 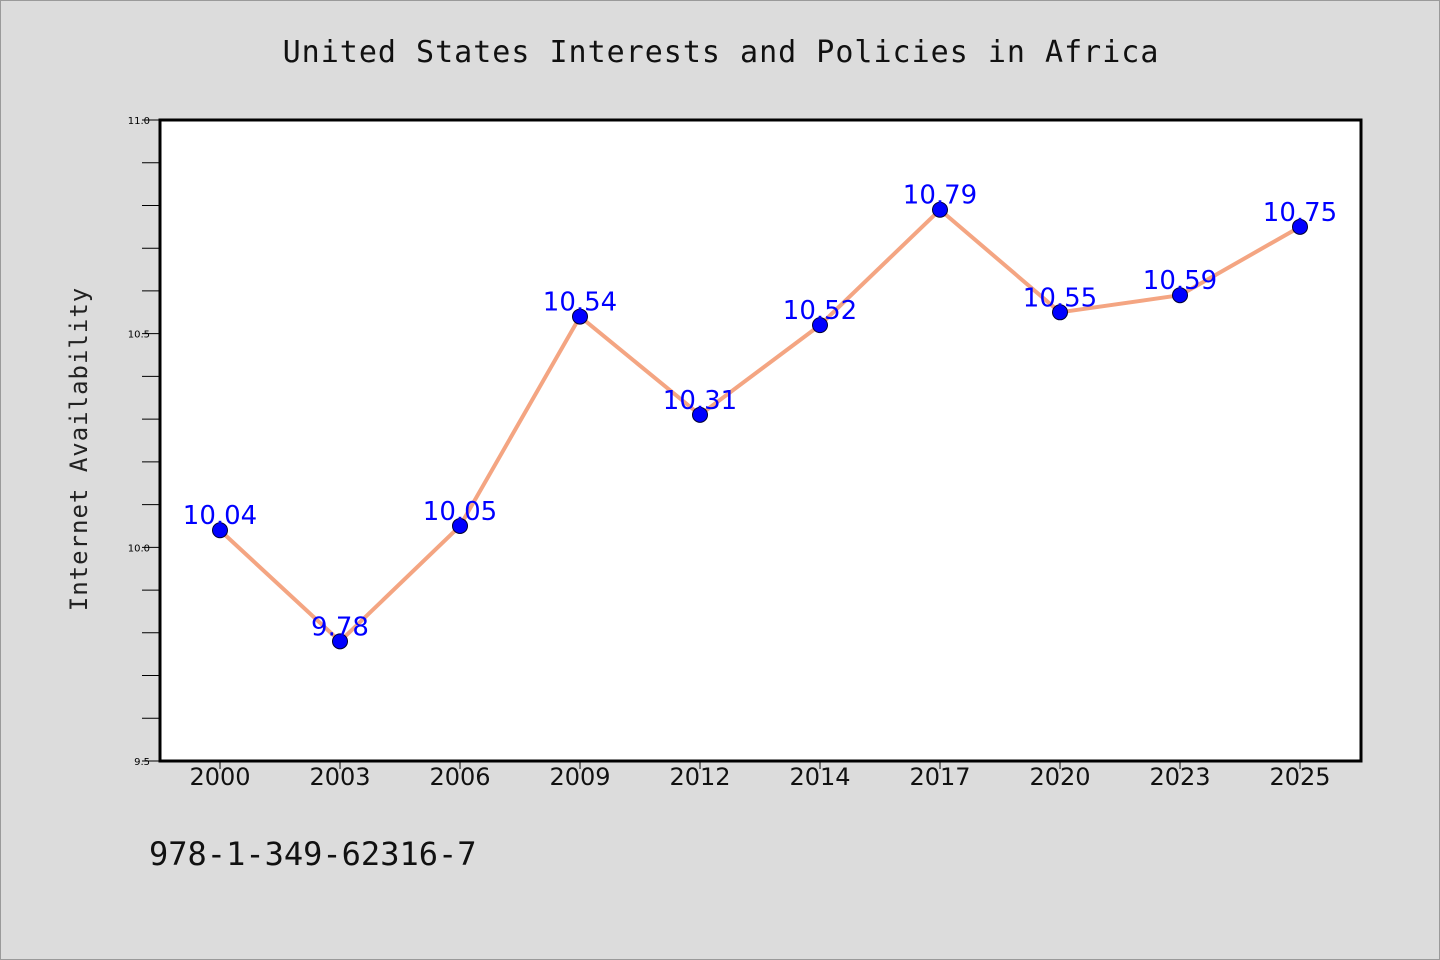 What do you see at coordinates (1300, 213) in the screenshot?
I see `data-label: 10.75` at bounding box center [1300, 213].